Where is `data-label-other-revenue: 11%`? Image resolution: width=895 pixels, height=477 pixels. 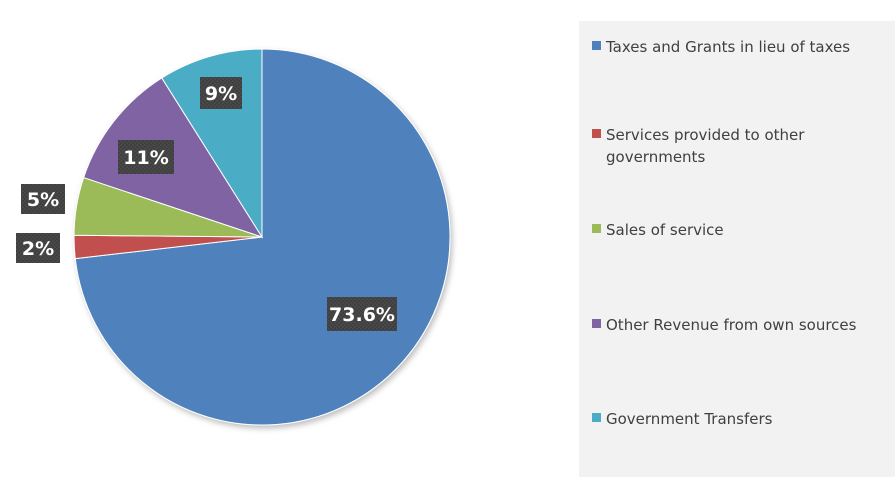 data-label-other-revenue: 11% is located at coordinates (146, 157).